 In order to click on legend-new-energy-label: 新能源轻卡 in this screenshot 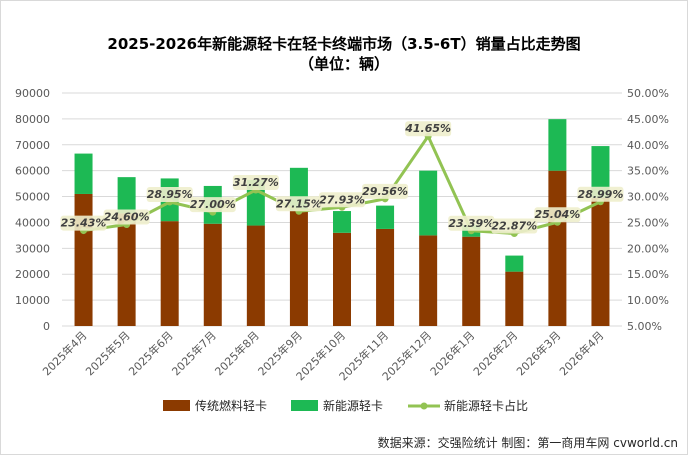, I will do `click(353, 405)`.